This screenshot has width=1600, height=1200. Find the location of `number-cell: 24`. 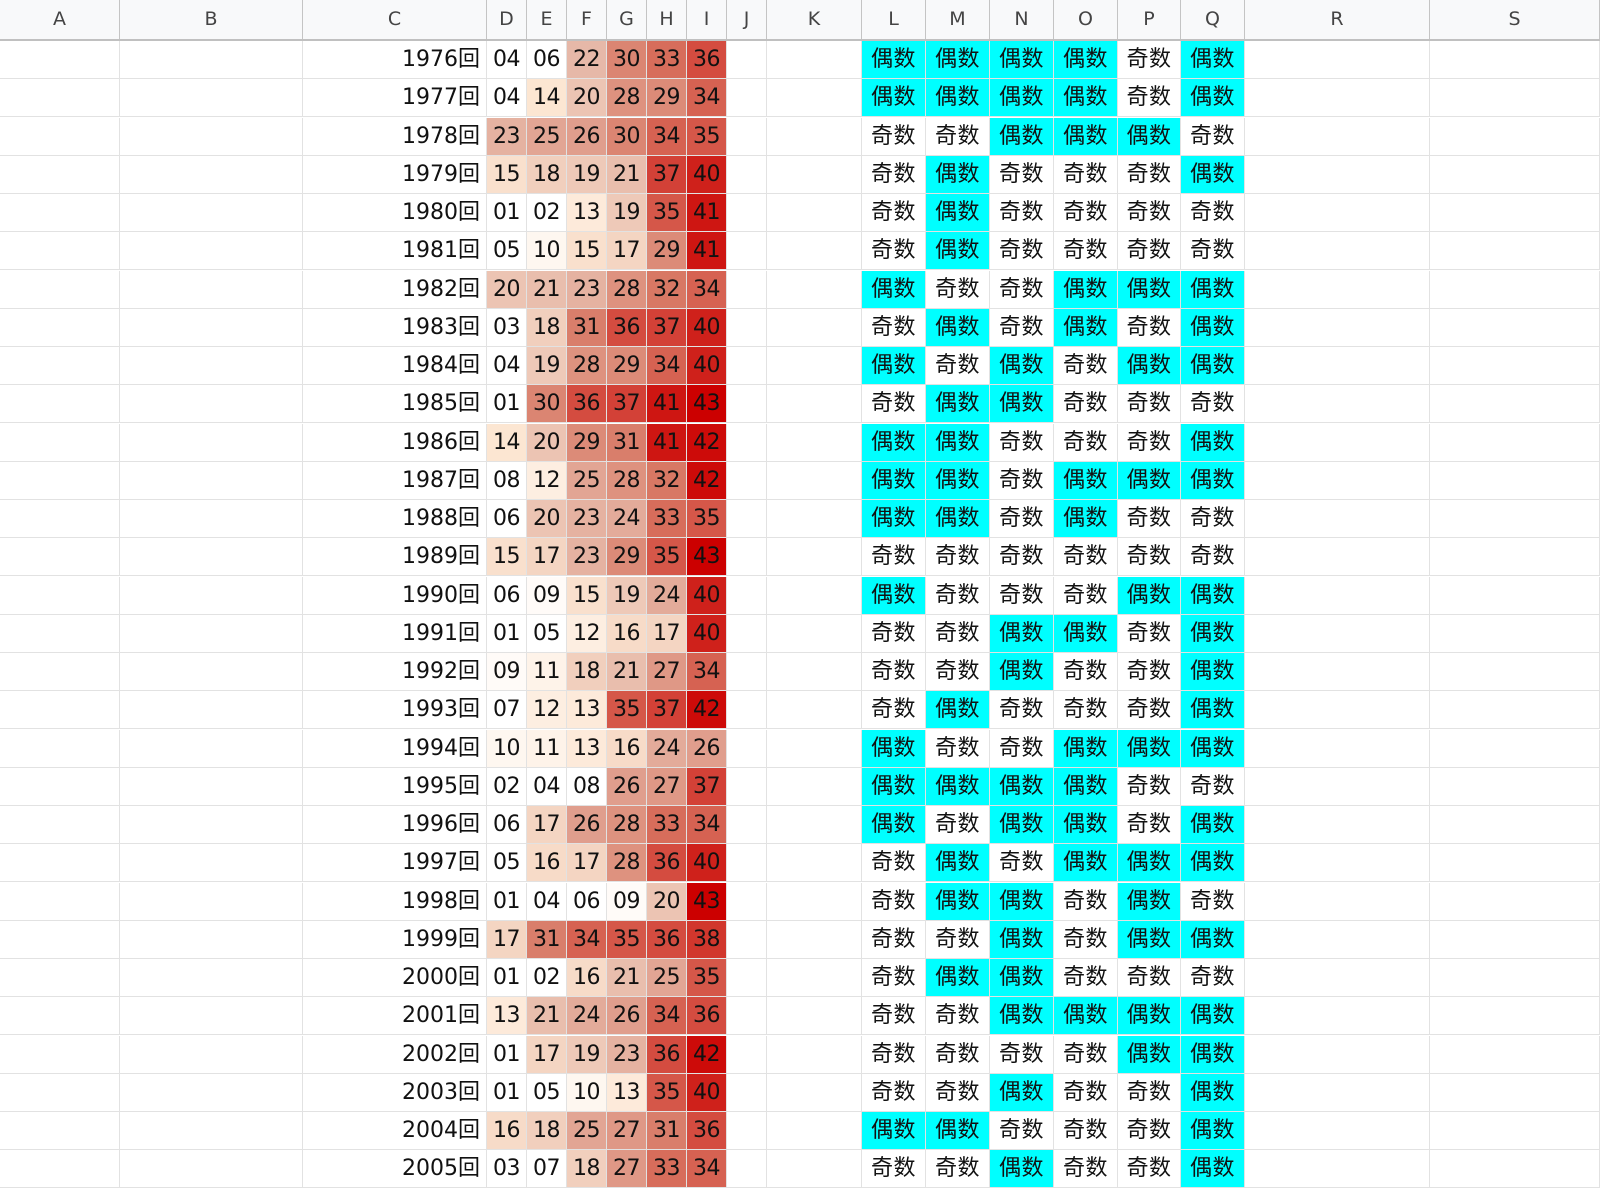

number-cell: 24 is located at coordinates (627, 519).